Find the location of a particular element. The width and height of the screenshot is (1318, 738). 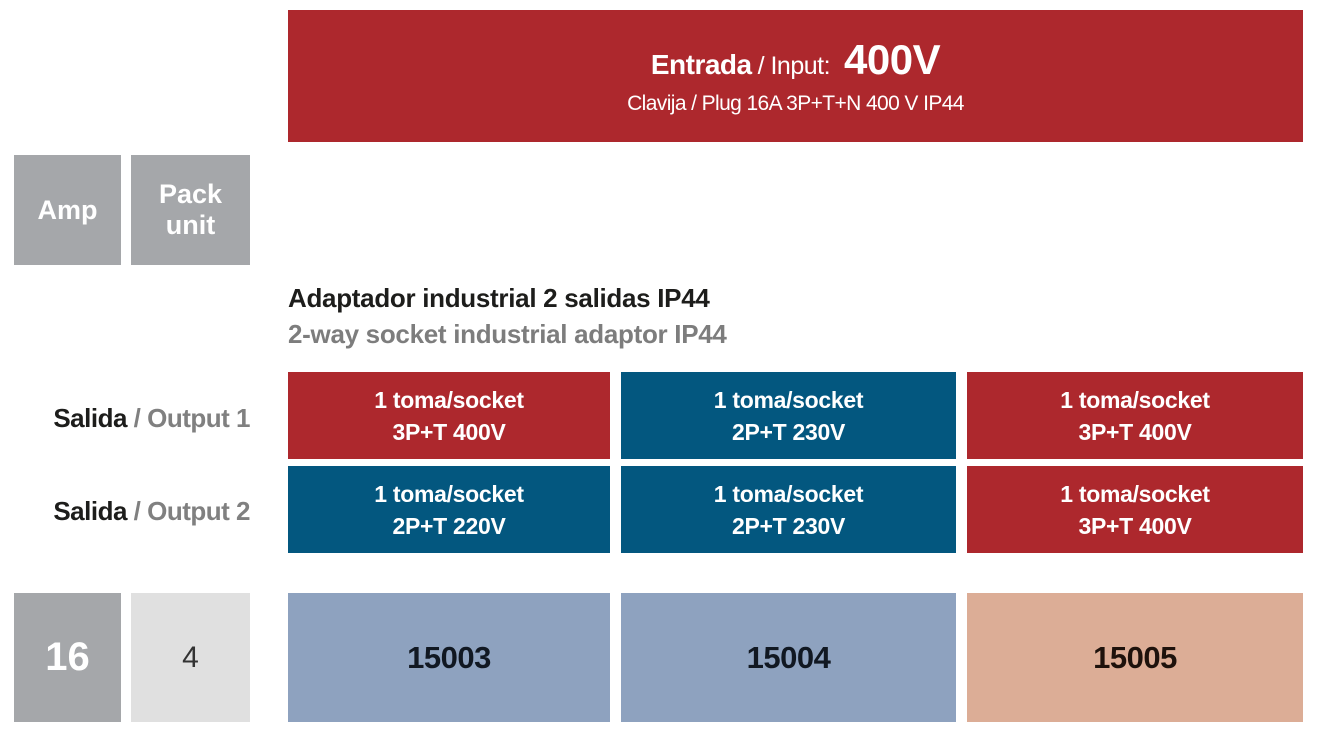

pack-header-line2: unit is located at coordinates (190, 225).